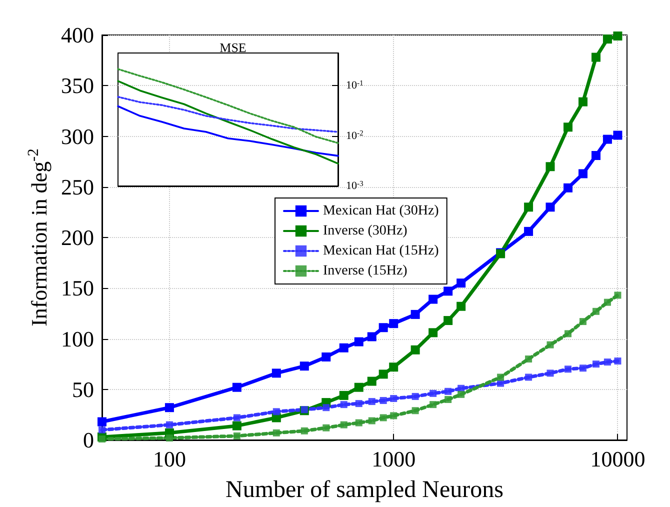  What do you see at coordinates (365, 490) in the screenshot?
I see `x-axis-title: Number of sampled Neurons` at bounding box center [365, 490].